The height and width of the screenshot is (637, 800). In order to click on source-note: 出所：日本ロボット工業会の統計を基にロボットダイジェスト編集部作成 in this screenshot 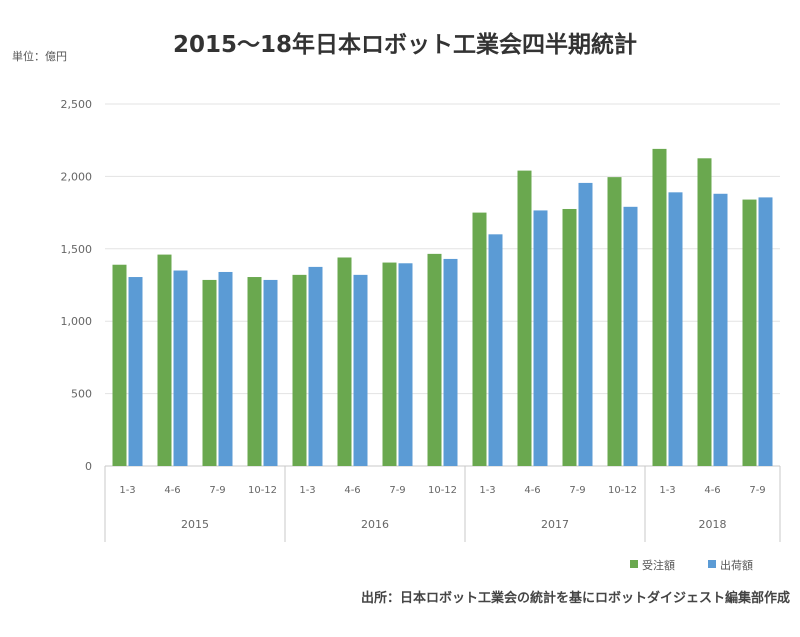, I will do `click(575, 598)`.